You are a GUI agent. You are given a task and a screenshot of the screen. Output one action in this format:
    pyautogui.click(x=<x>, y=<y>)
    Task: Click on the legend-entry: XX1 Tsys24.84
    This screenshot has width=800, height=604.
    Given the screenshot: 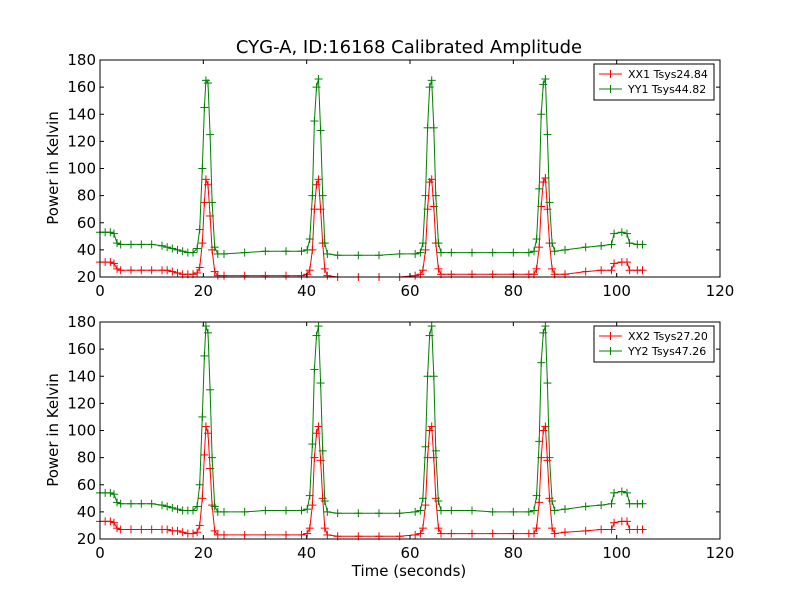 What is the action you would take?
    pyautogui.click(x=653, y=74)
    